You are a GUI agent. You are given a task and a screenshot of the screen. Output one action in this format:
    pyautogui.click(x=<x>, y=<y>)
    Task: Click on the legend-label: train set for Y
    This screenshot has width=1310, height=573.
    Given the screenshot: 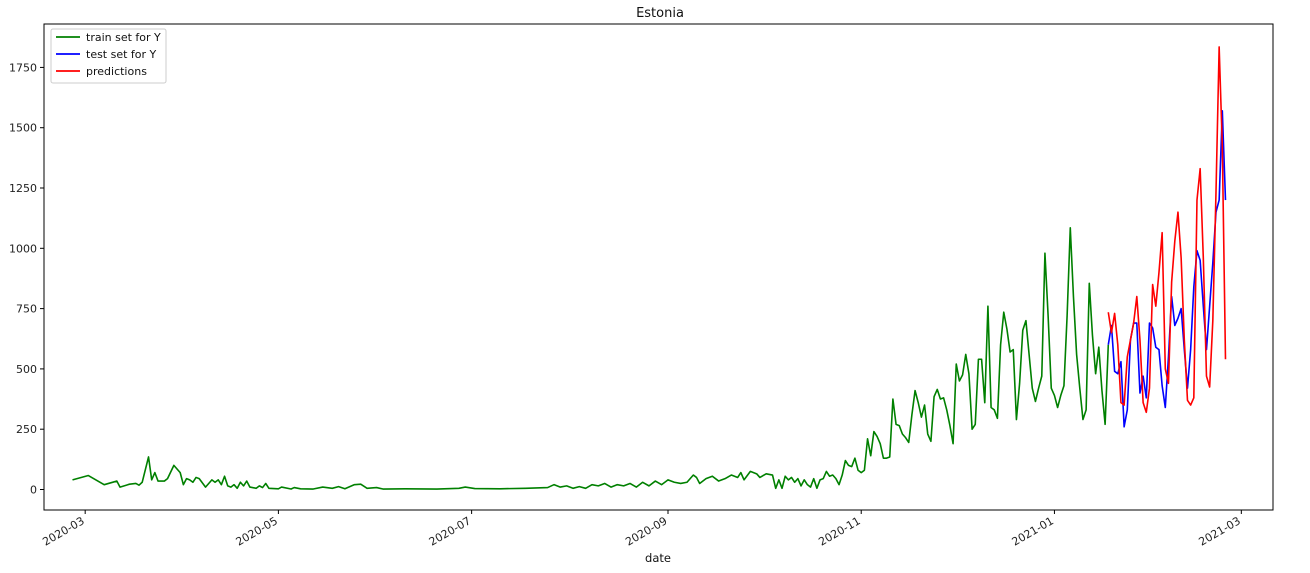 What is the action you would take?
    pyautogui.click(x=123, y=37)
    